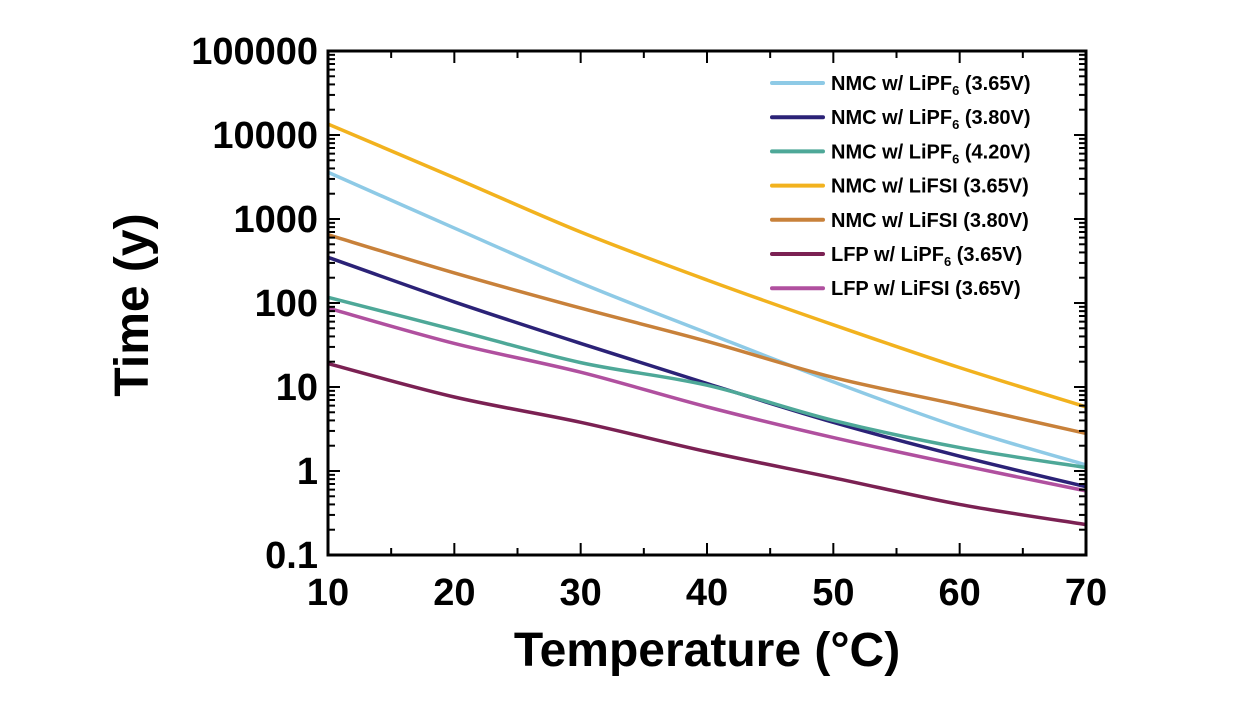 This screenshot has width=1256, height=708. I want to click on x-tick-label: 20, so click(454, 593).